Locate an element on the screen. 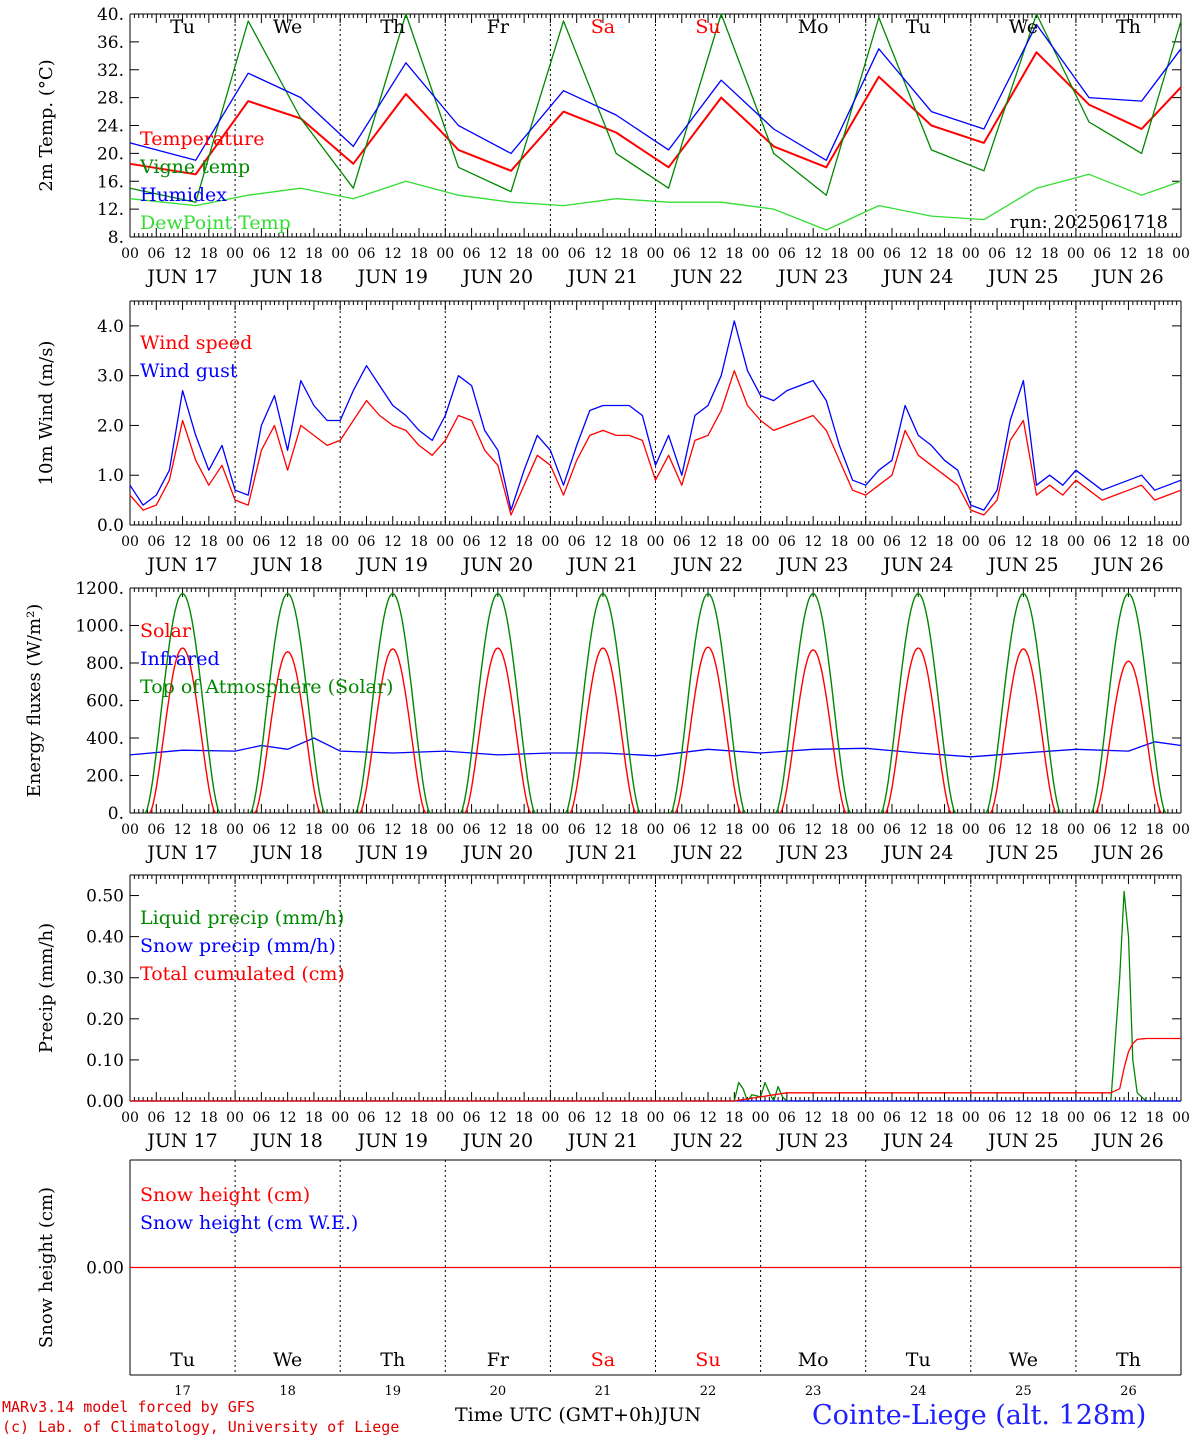  day-number: 21 is located at coordinates (603, 1389).